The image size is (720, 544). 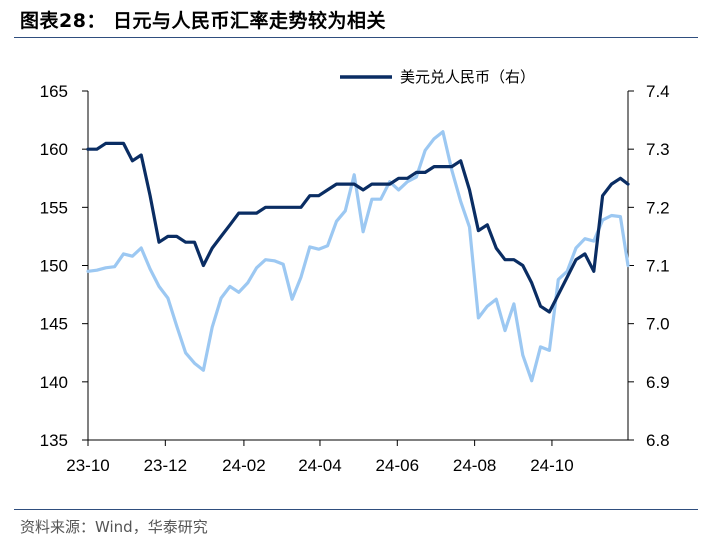 What do you see at coordinates (467, 77) in the screenshot?
I see `legend-label: 美元兑人民币（右）` at bounding box center [467, 77].